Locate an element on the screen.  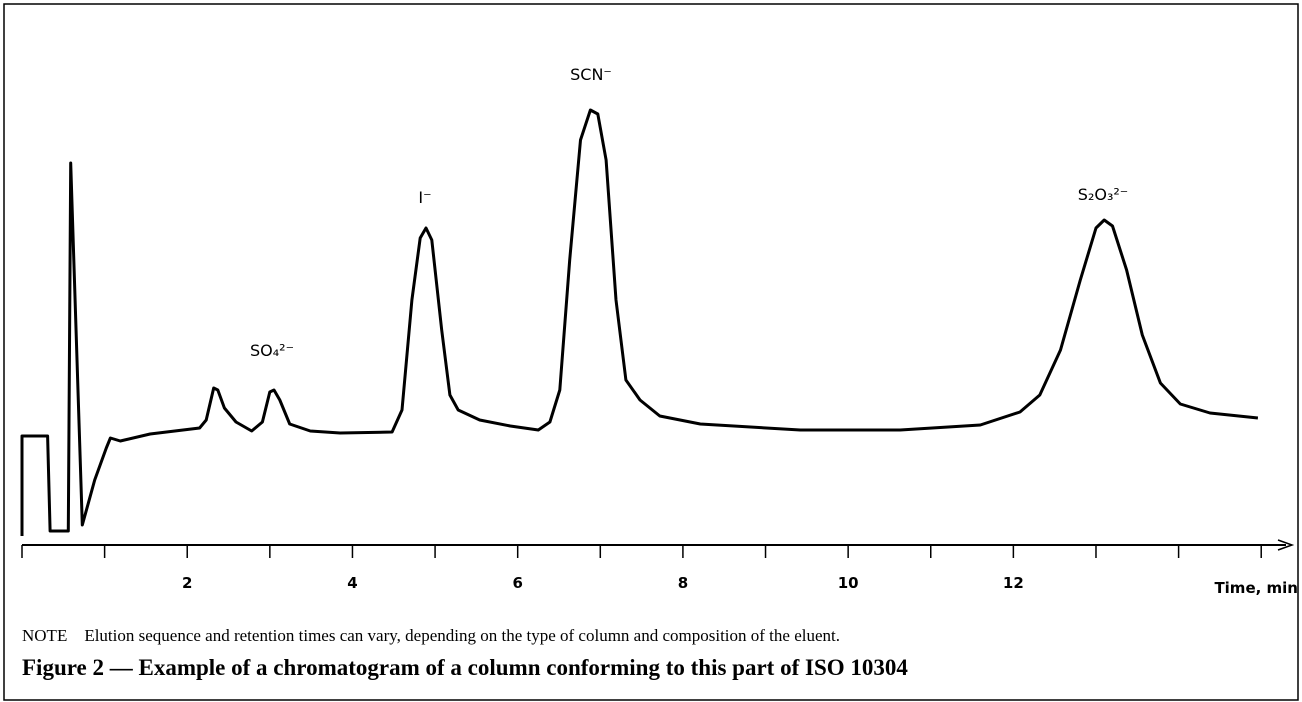
x-axis-label: Time, min is located at coordinates (1256, 588).